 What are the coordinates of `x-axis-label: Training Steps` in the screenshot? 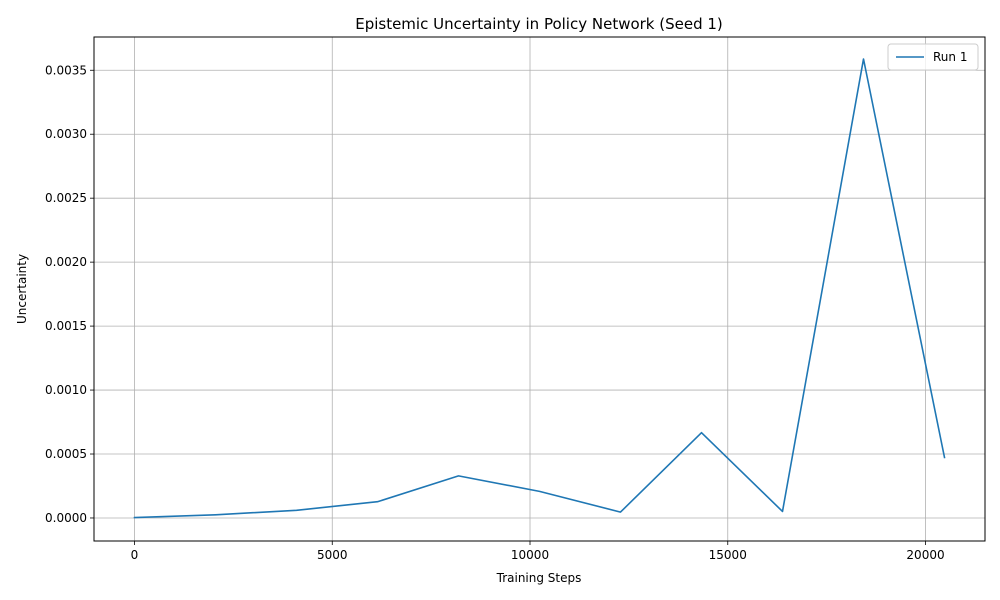 It's located at (539, 578).